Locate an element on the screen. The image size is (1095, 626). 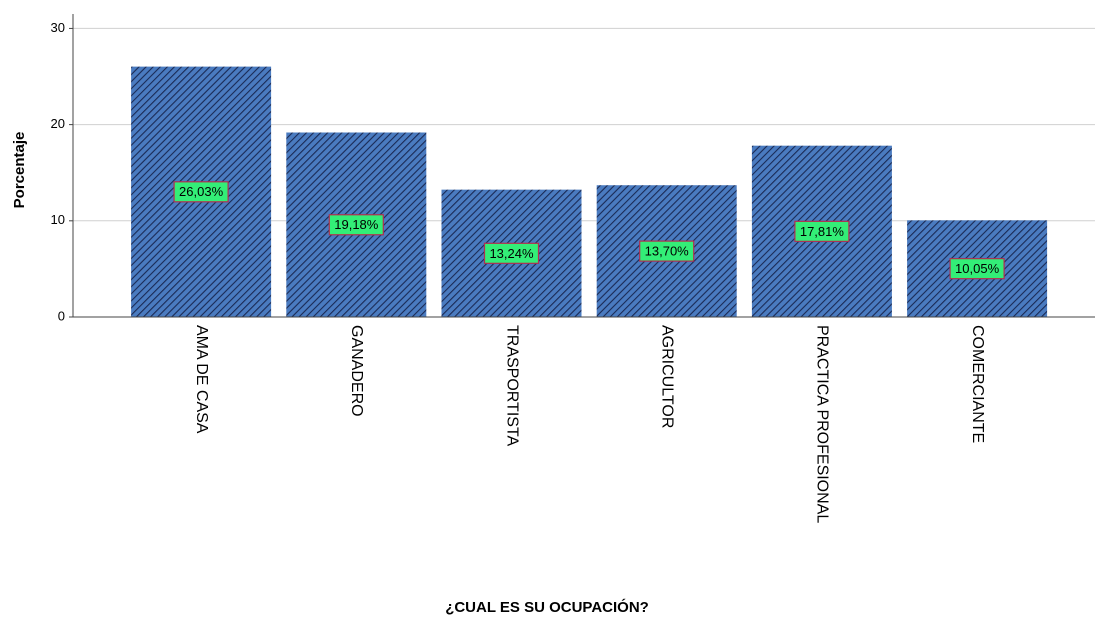
value-label: 17,81% is located at coordinates (822, 231).